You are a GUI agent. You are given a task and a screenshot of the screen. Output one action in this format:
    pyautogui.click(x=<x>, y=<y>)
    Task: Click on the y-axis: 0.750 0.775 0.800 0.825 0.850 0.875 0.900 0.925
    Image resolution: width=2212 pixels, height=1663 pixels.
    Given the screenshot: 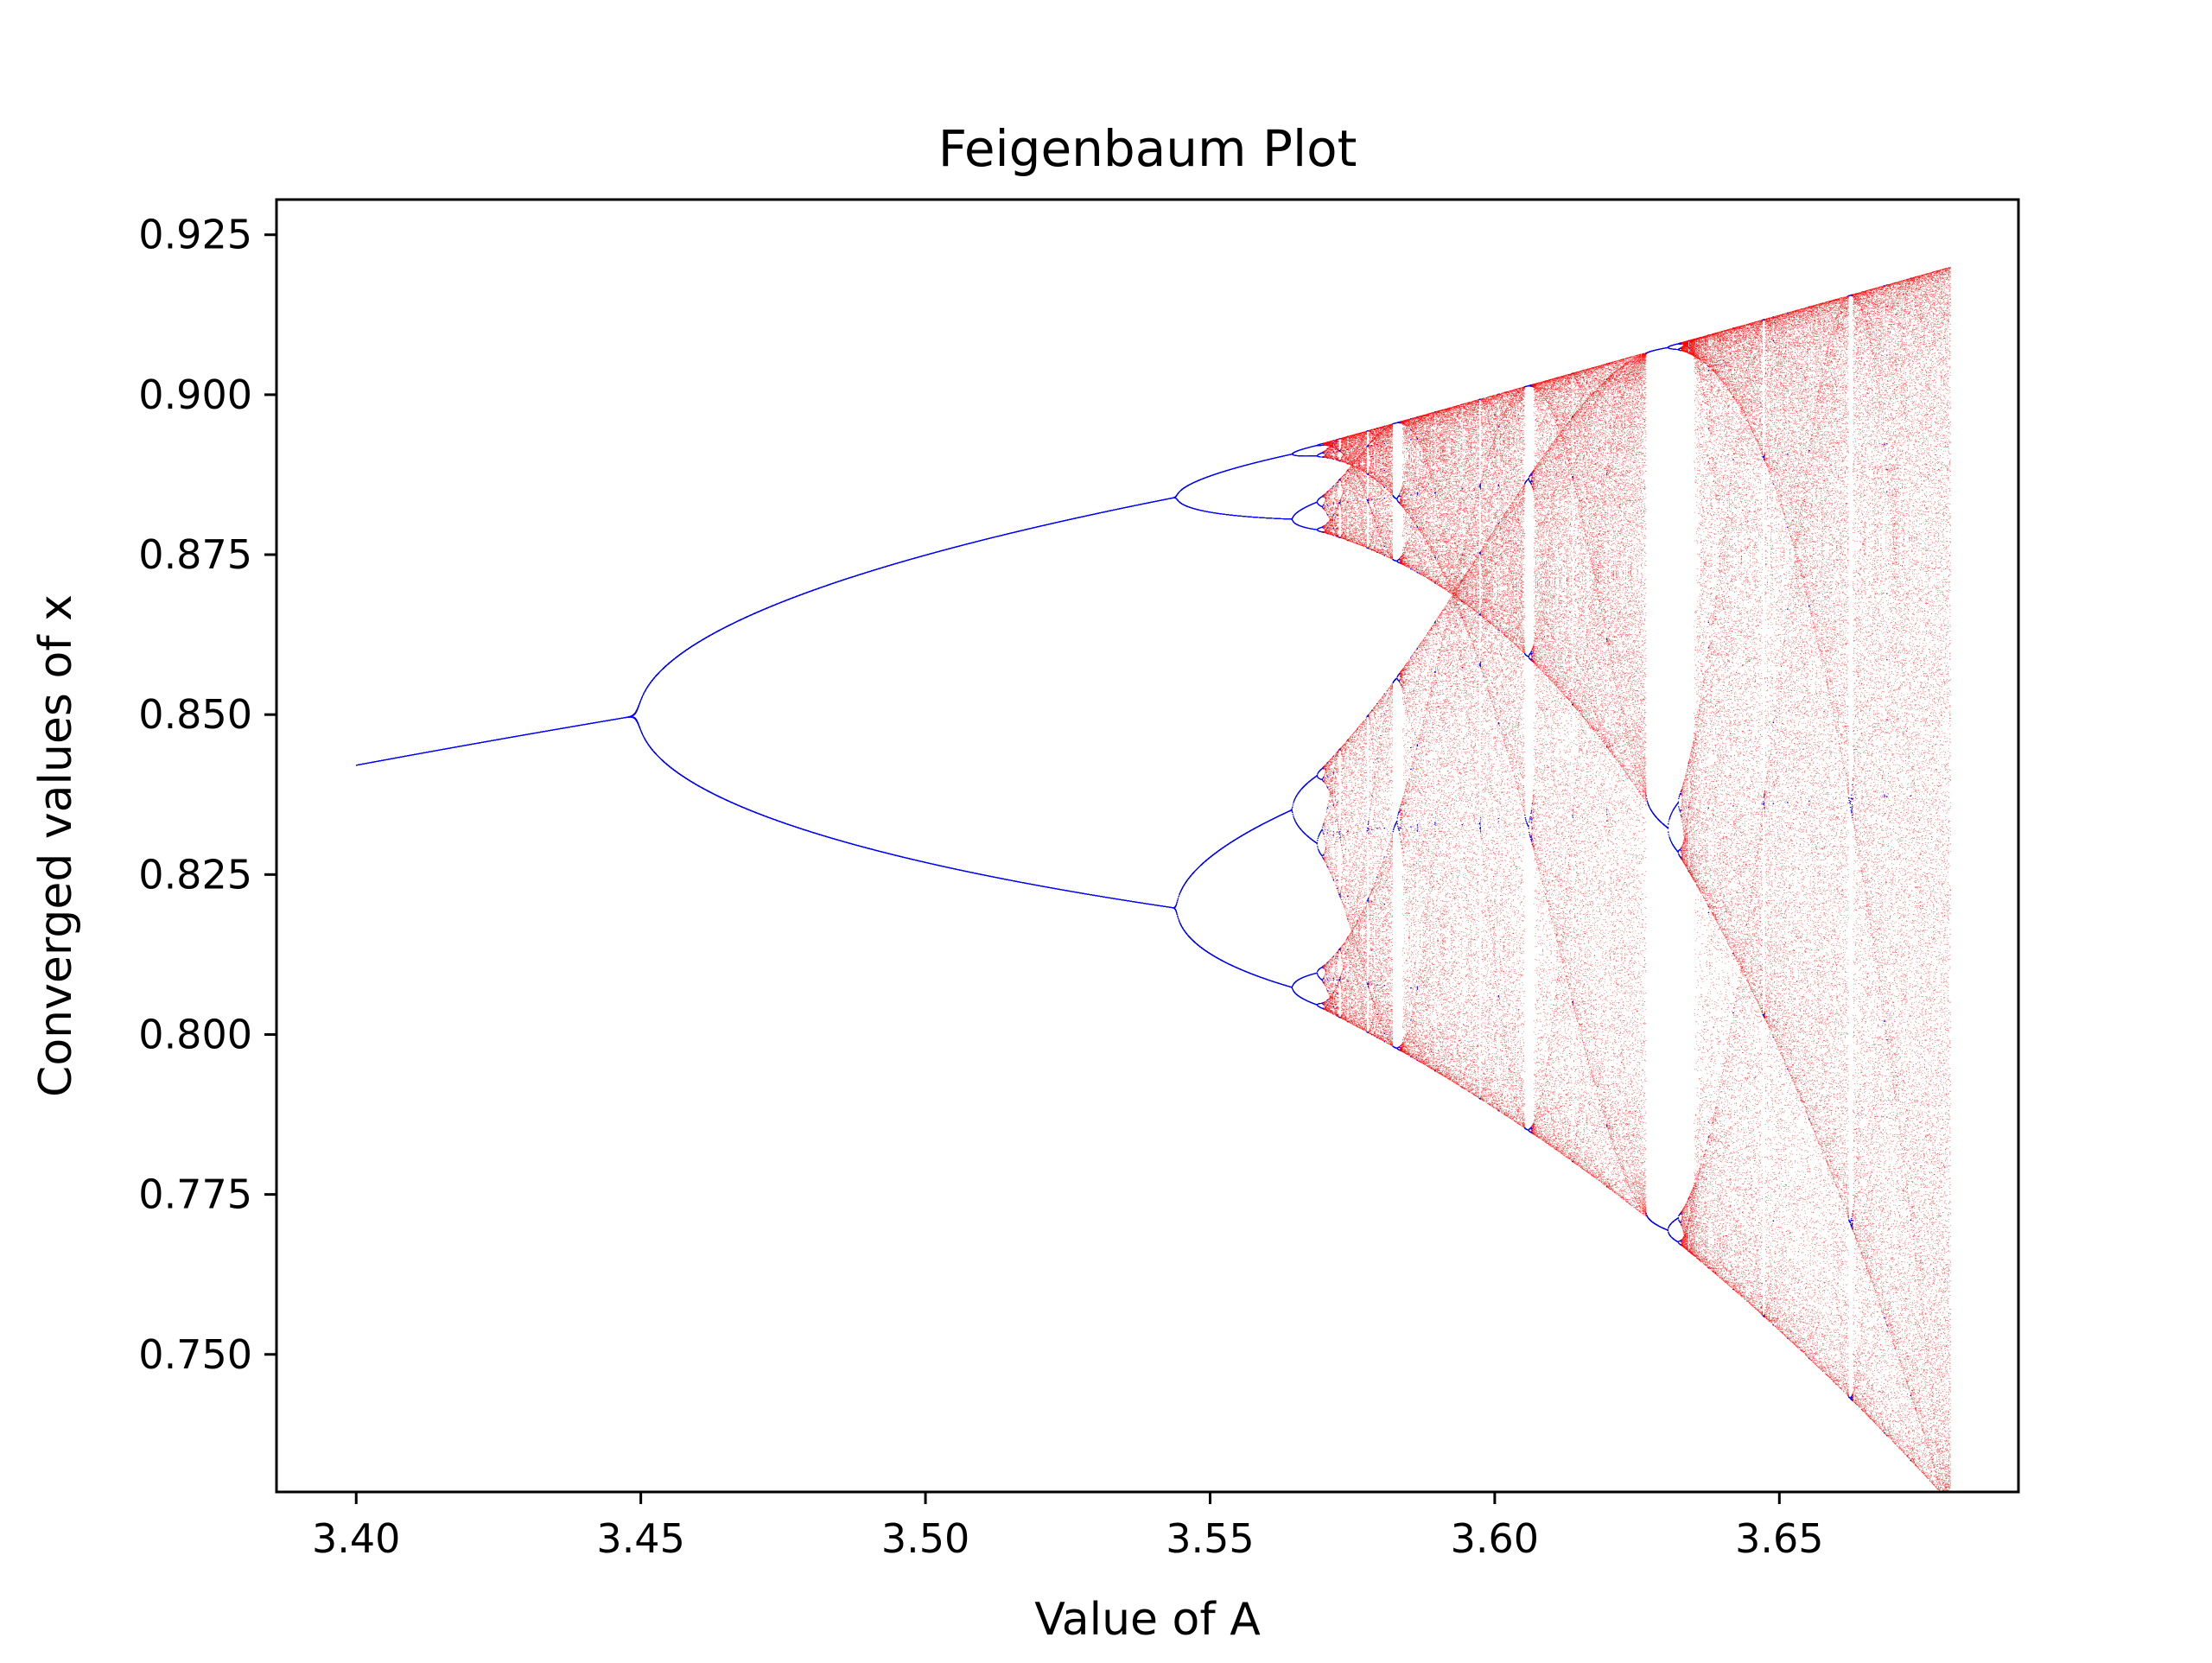 What is the action you would take?
    pyautogui.click(x=207, y=795)
    